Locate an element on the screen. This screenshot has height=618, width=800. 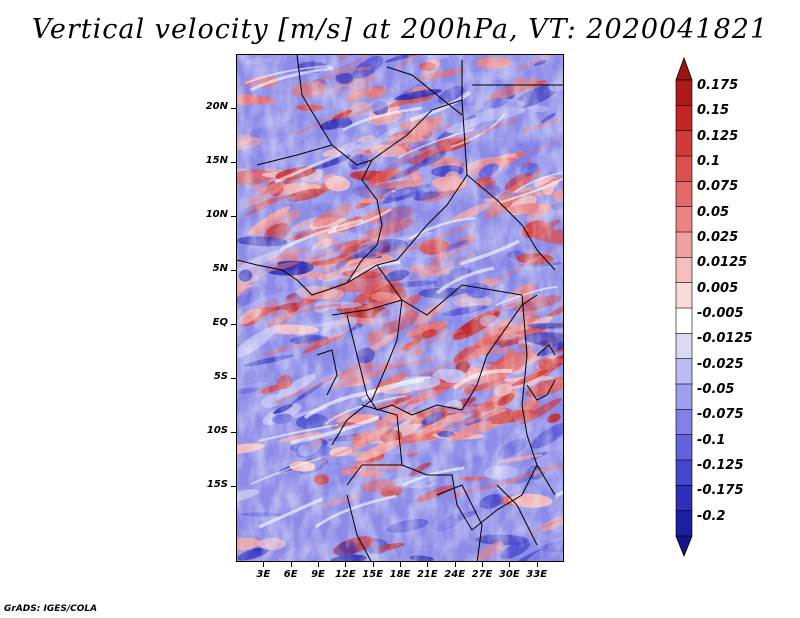
lon-tick-label: 9E is located at coordinates (318, 574).